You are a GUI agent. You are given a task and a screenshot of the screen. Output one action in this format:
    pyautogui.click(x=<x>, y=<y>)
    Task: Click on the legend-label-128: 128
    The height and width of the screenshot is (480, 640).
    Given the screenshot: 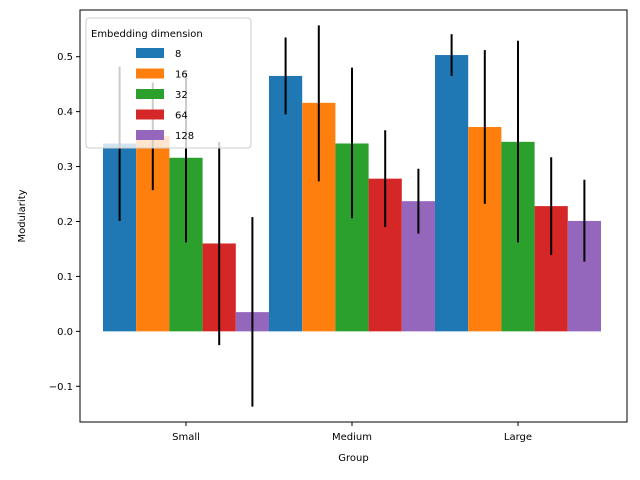 What is the action you would take?
    pyautogui.click(x=184, y=136)
    